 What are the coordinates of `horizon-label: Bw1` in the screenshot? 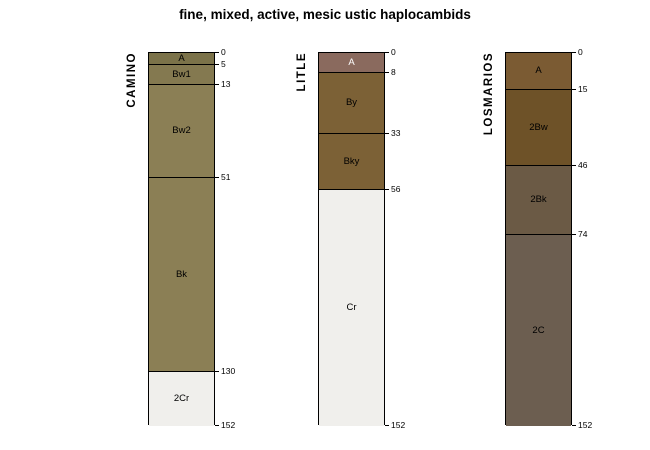 It's located at (181, 74).